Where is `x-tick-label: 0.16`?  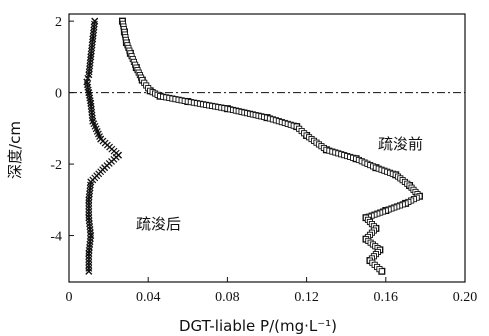 x-tick-label: 0.16 is located at coordinates (386, 297).